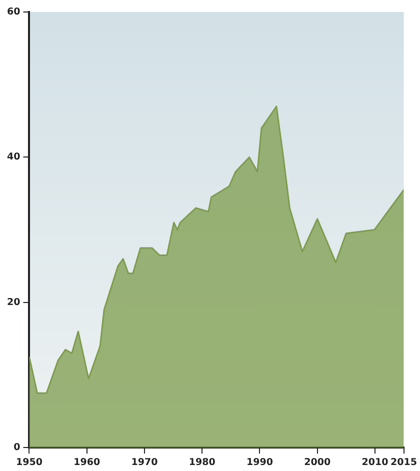 Image resolution: width=420 pixels, height=471 pixels. What do you see at coordinates (317, 462) in the screenshot?
I see `x-tick-label: 2000` at bounding box center [317, 462].